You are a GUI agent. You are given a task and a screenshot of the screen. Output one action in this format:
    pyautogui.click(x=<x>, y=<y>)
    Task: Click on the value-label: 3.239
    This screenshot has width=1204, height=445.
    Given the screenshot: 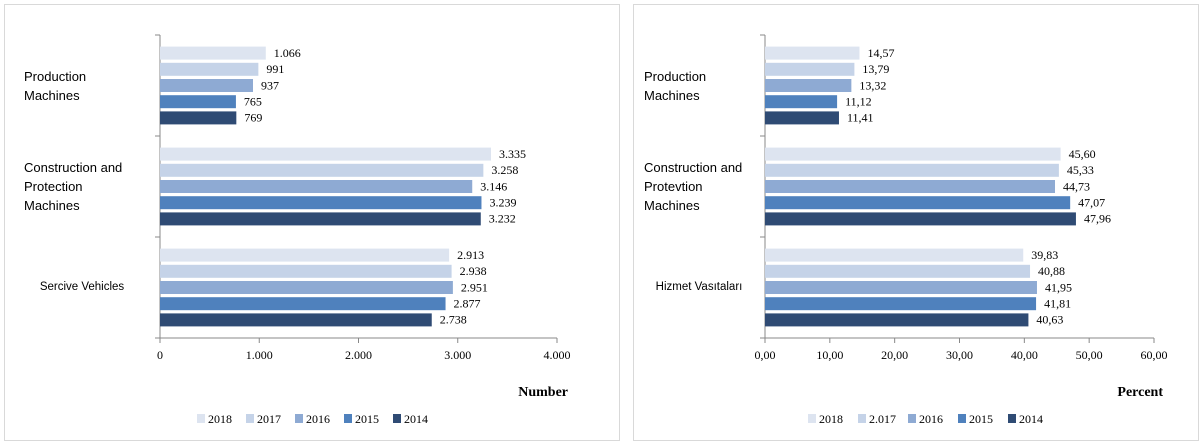 What is the action you would take?
    pyautogui.click(x=502, y=202)
    